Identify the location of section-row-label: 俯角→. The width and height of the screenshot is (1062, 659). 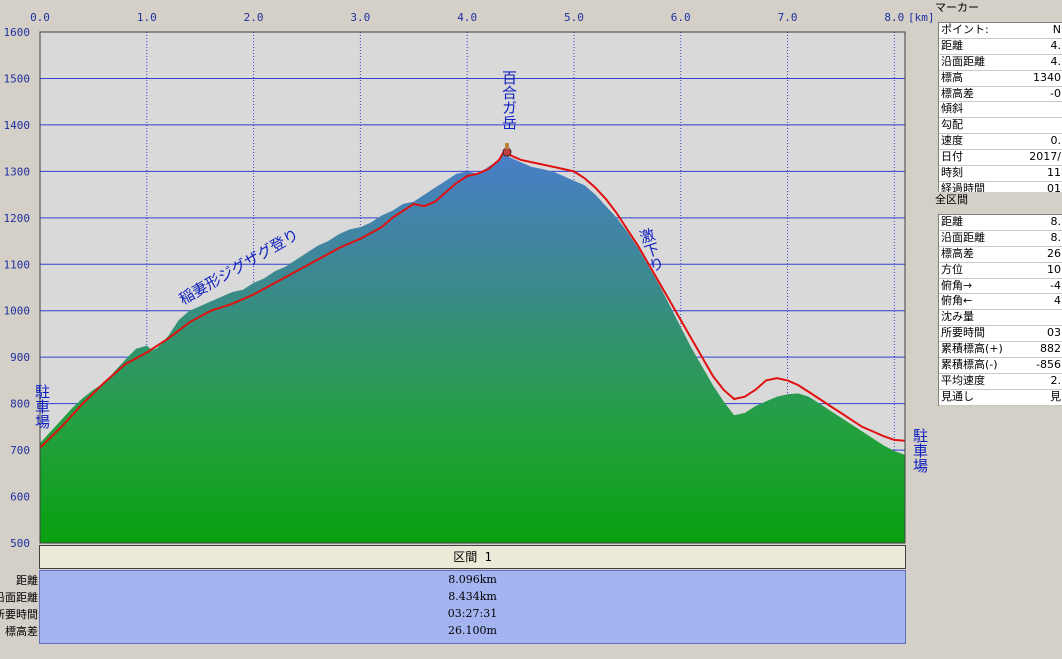
(957, 285).